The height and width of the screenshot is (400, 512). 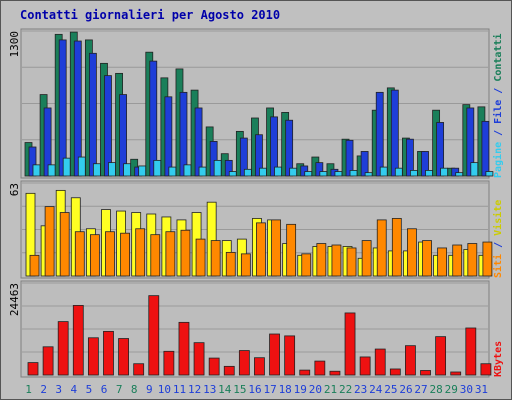 I want to click on side-label-bottom: KBytes, so click(x=498, y=359).